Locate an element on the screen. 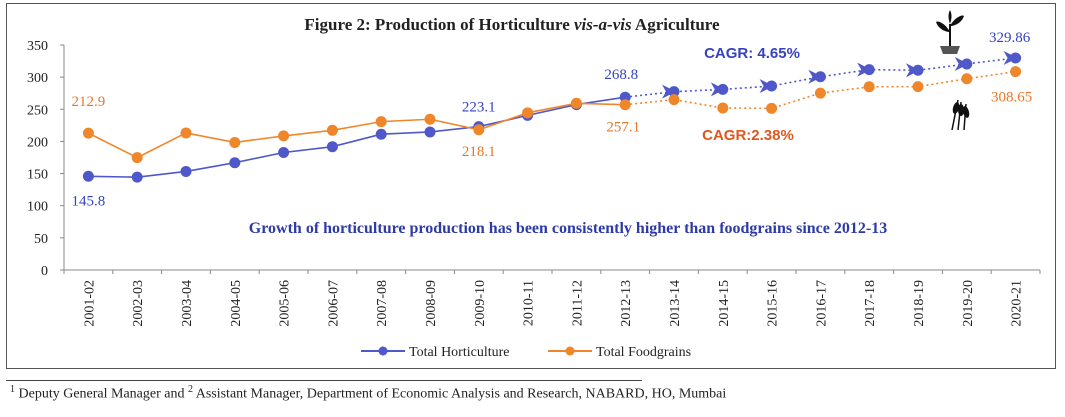 This screenshot has height=417, width=1065. data-label: 329.86 is located at coordinates (1010, 38).